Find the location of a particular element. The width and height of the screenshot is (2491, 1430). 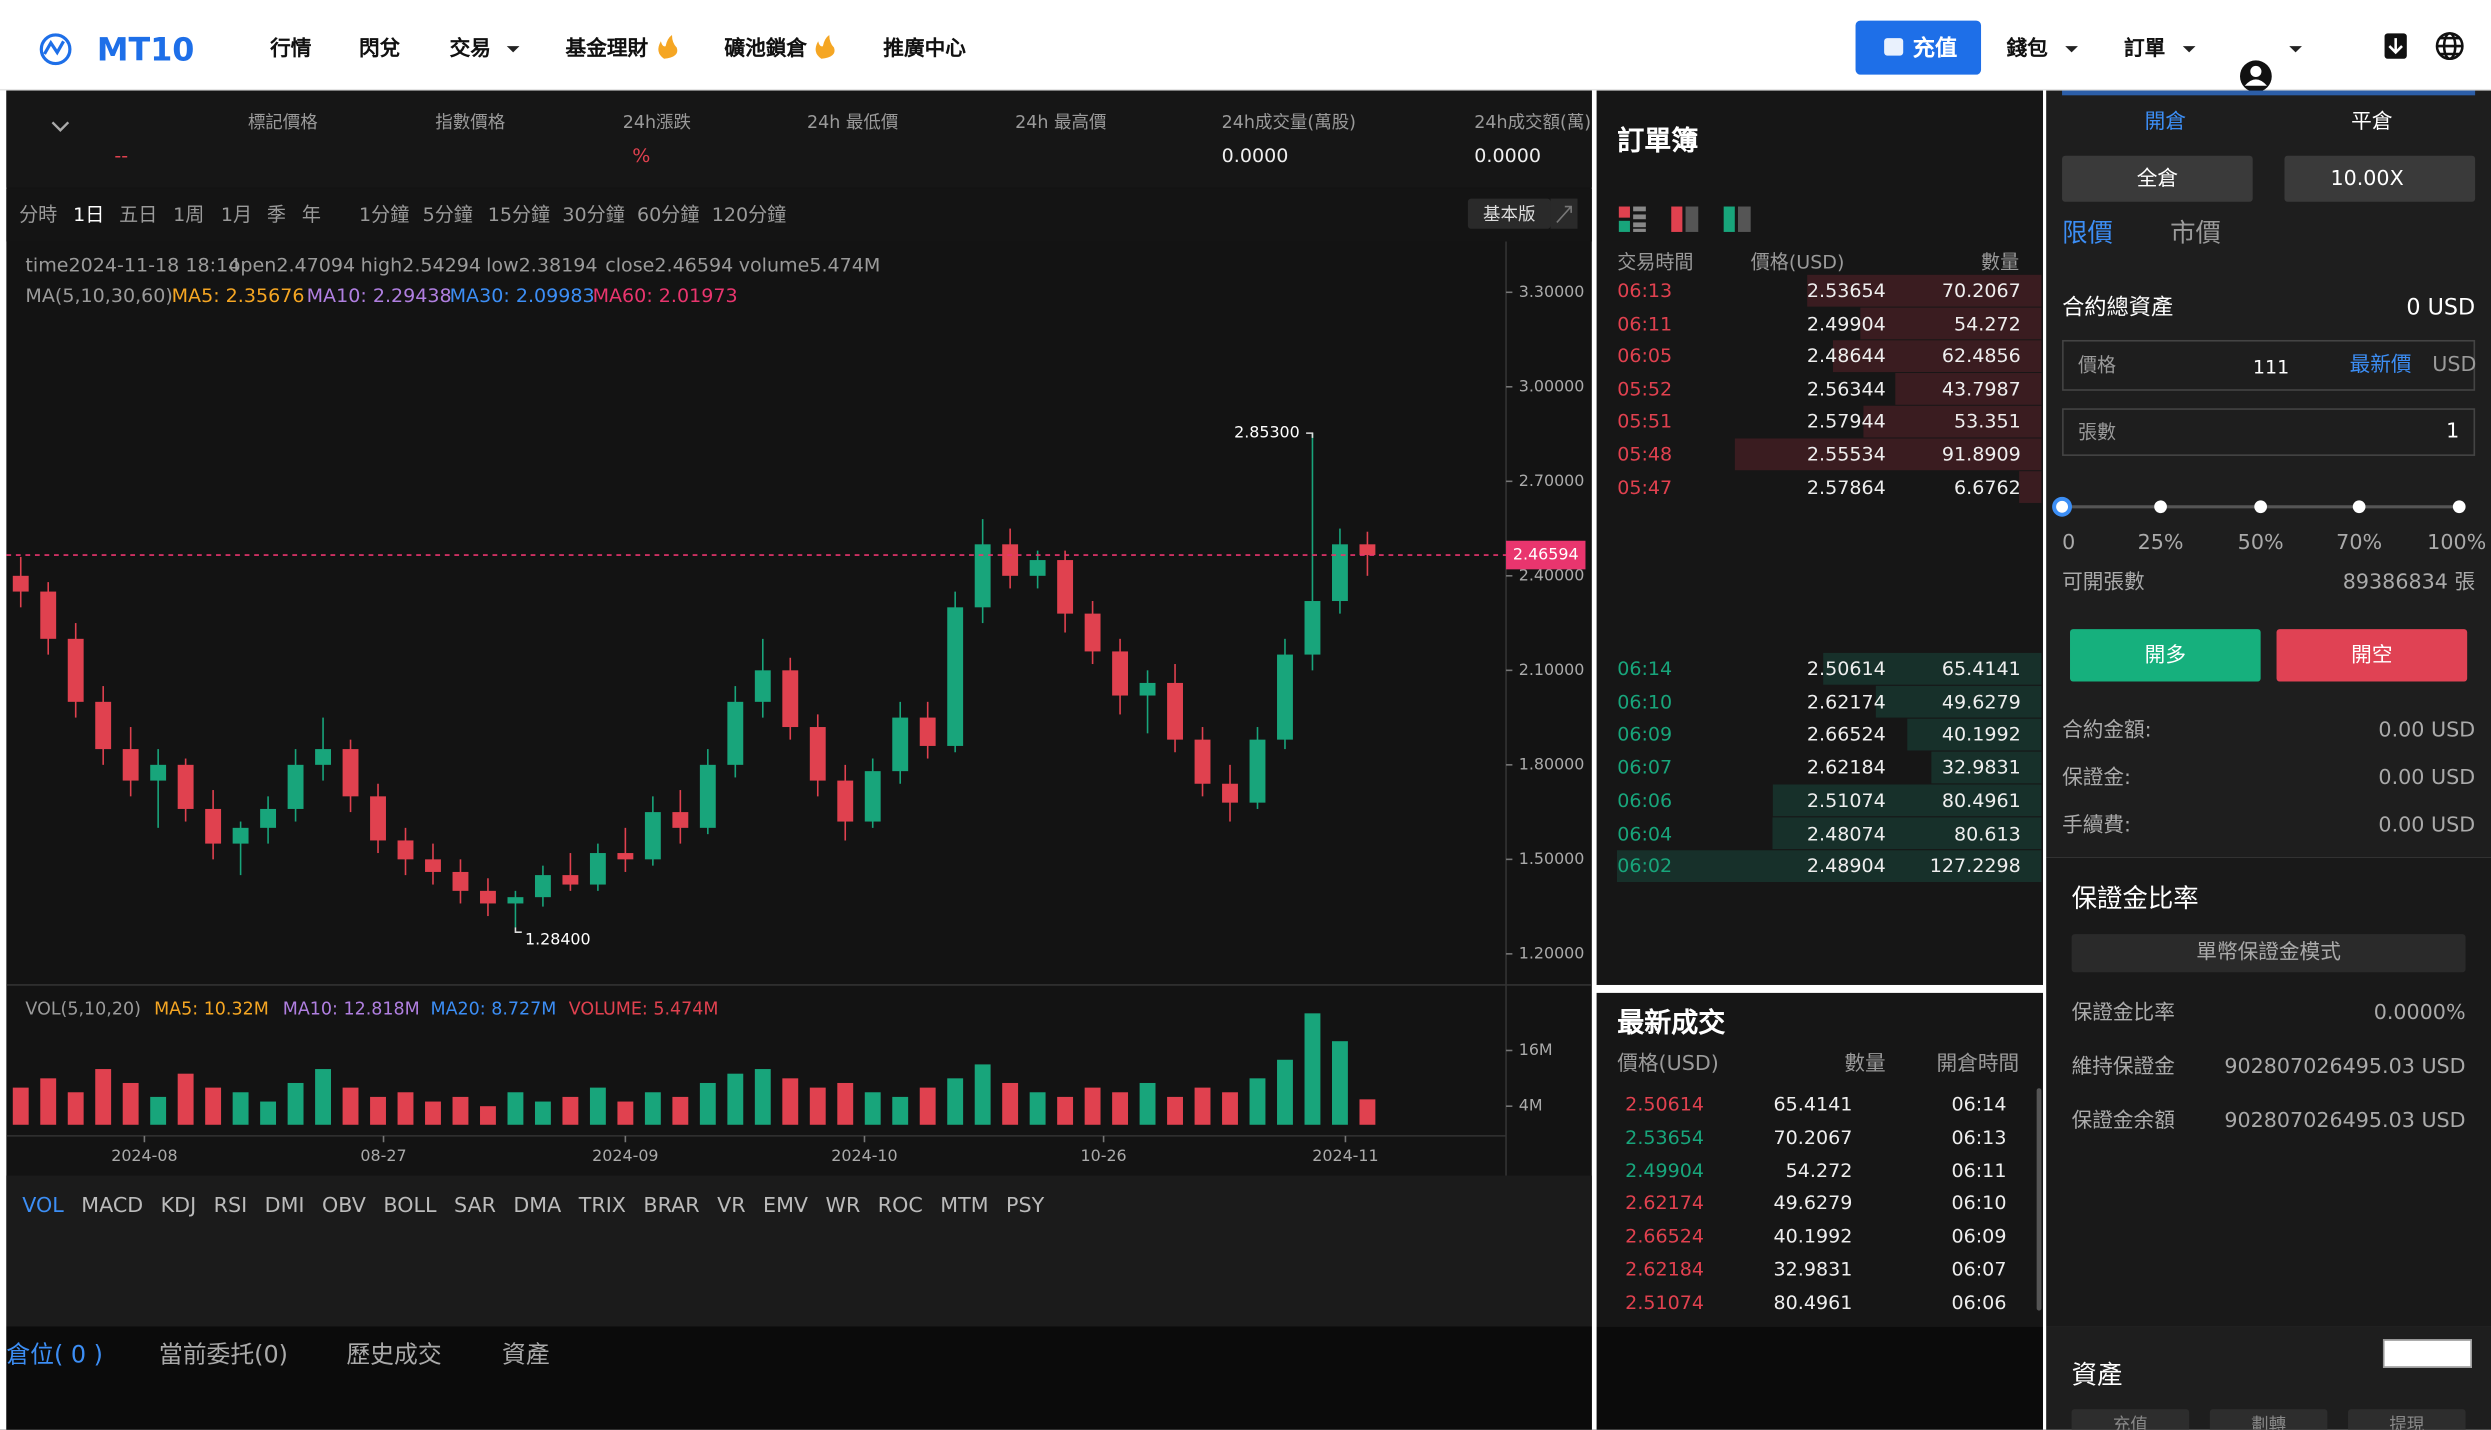

indicator-tab: BOLL is located at coordinates (410, 1206).